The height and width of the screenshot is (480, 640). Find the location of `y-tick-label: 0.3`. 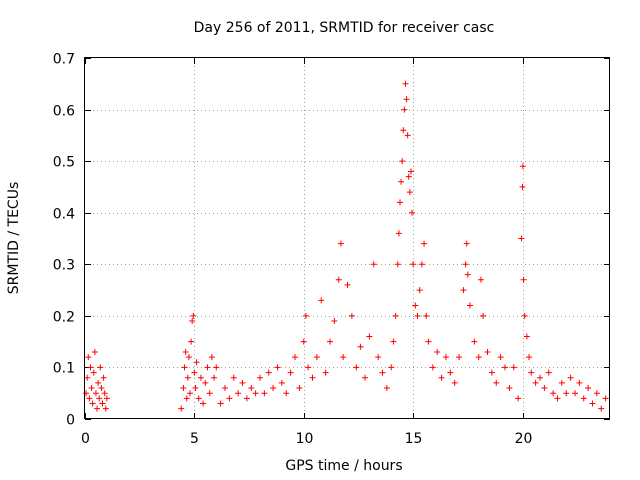

y-tick-label: 0.3 is located at coordinates (64, 266).